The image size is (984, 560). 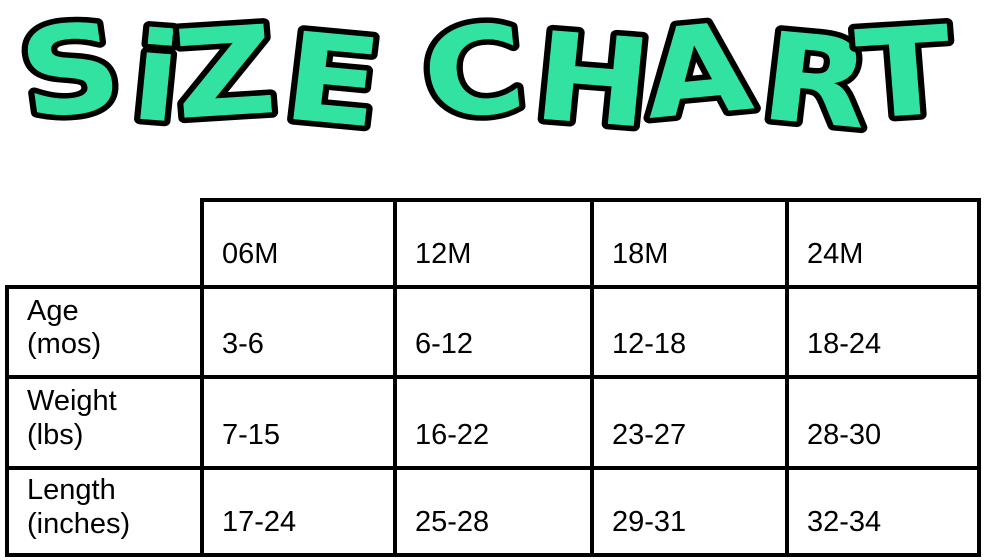 I want to click on cell-age-12m: 6-12, so click(x=493, y=332).